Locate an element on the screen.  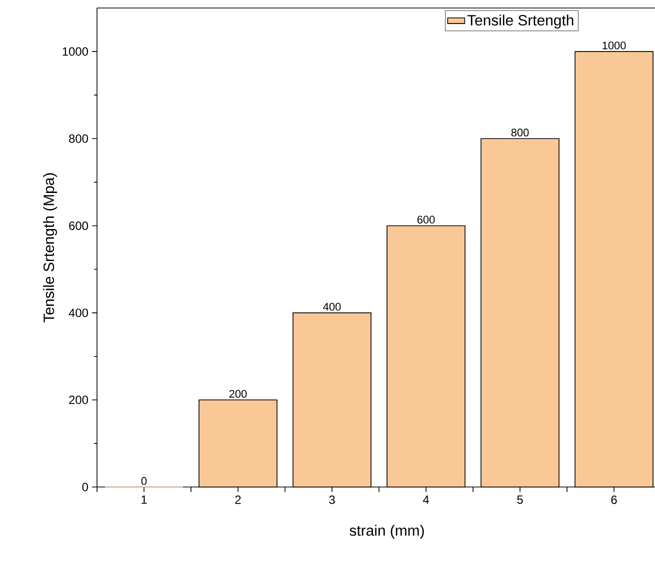
data-label: 200 is located at coordinates (238, 394).